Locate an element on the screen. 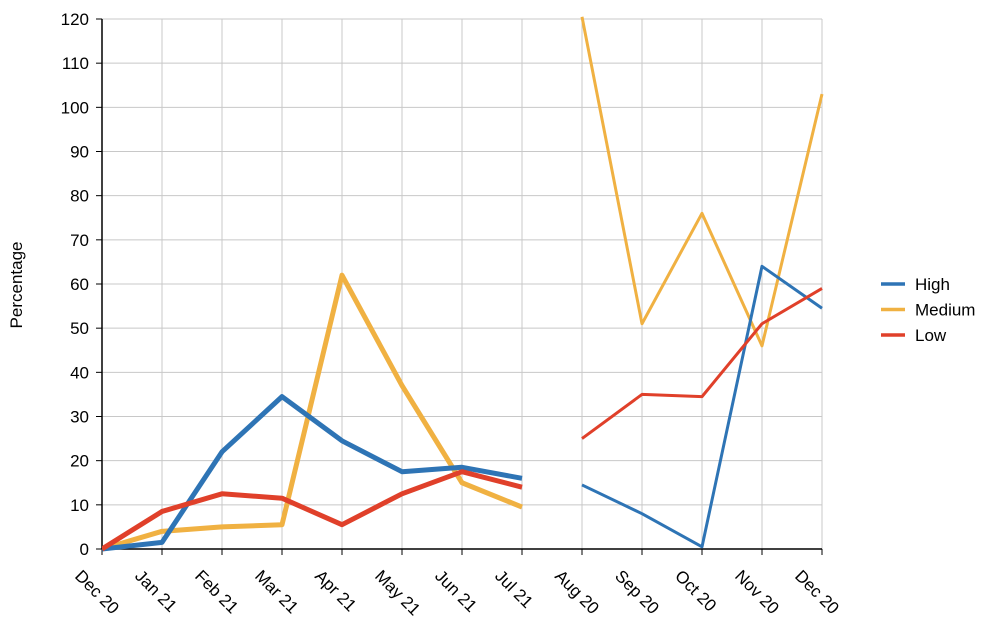 This screenshot has width=998, height=636. x-tick-label: Oct 20 is located at coordinates (695, 590).